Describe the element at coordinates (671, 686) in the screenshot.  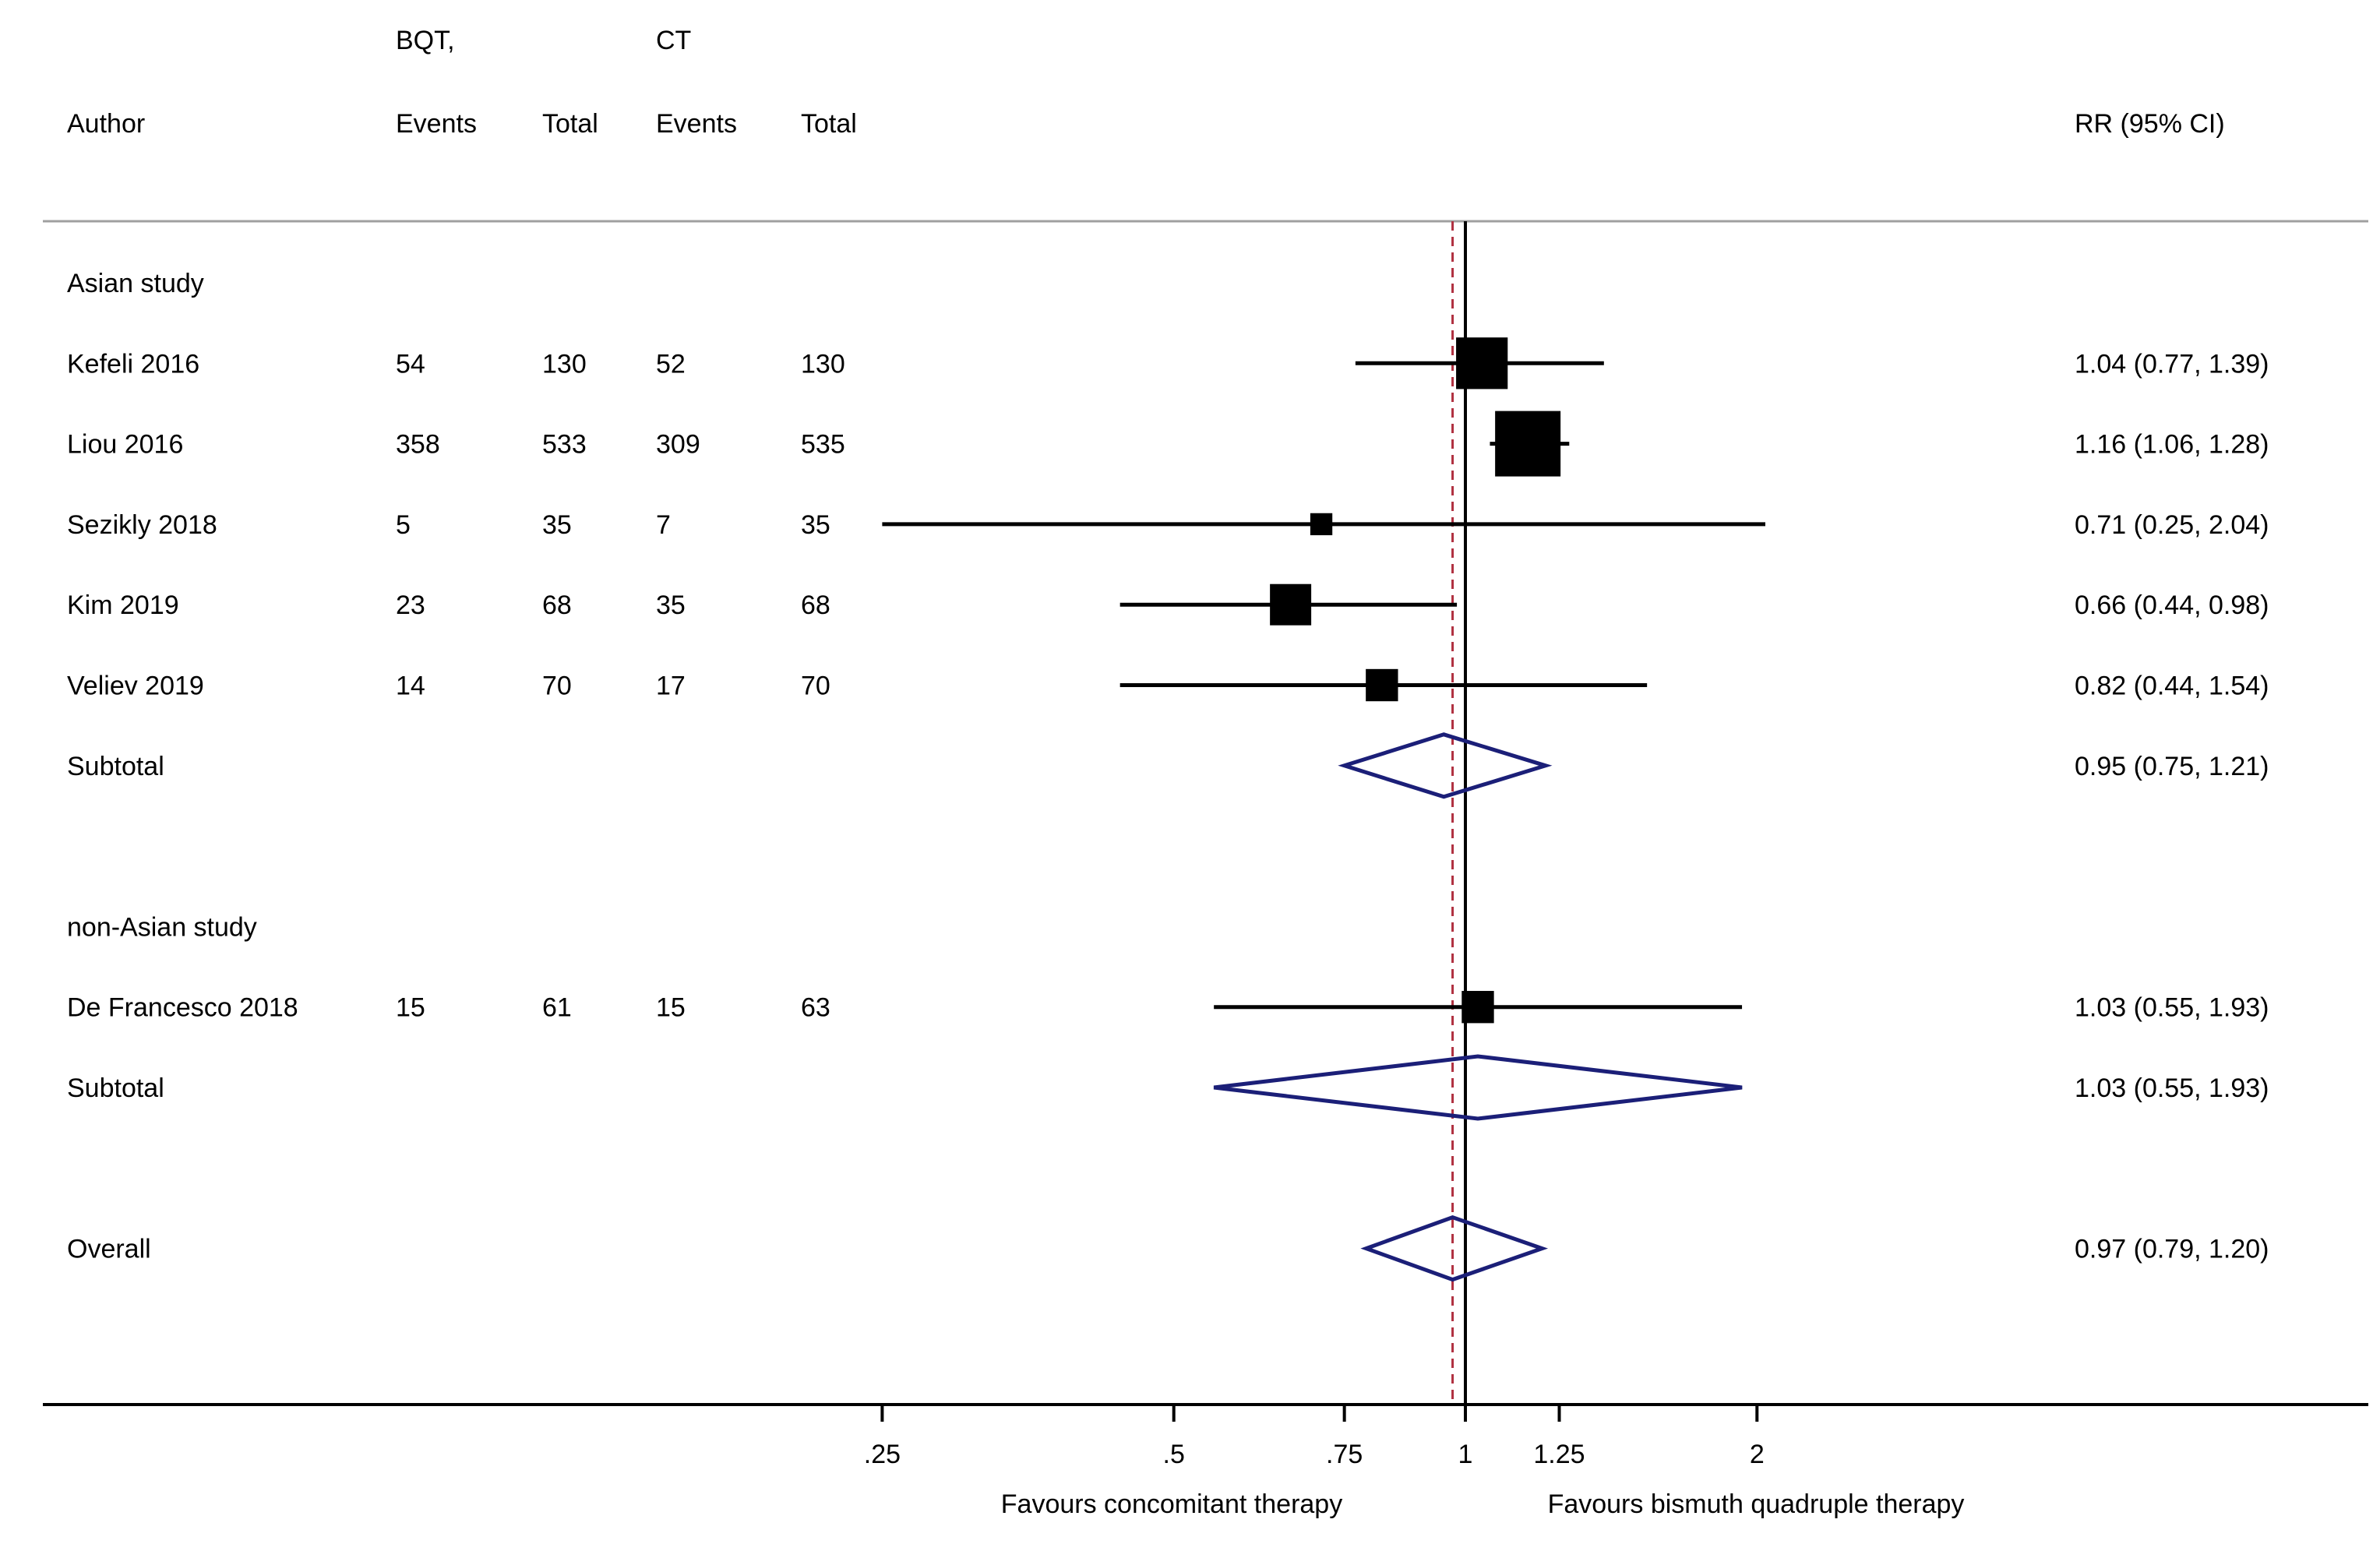
I see `ct-events-cell: 17` at that location.